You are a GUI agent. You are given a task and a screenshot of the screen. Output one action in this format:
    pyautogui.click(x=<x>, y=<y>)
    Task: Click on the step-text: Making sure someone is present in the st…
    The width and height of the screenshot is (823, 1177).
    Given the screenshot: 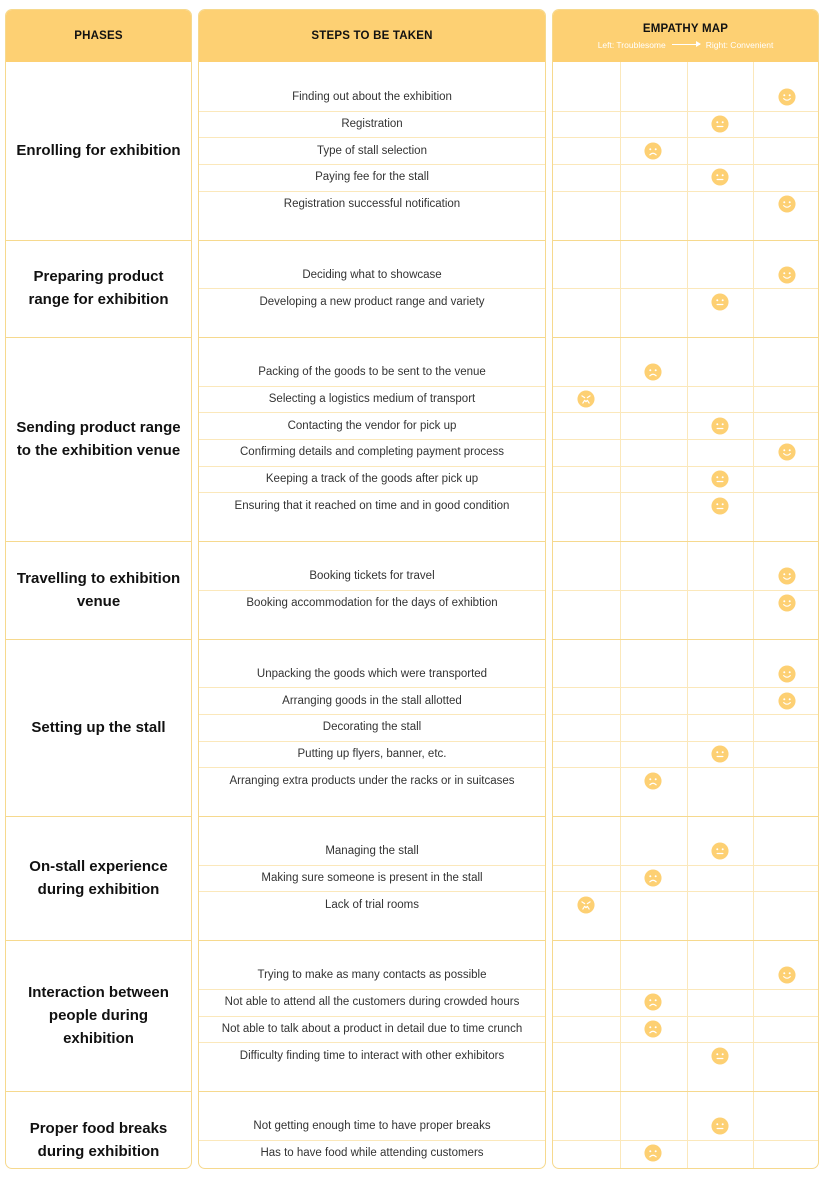 What is the action you would take?
    pyautogui.click(x=372, y=878)
    